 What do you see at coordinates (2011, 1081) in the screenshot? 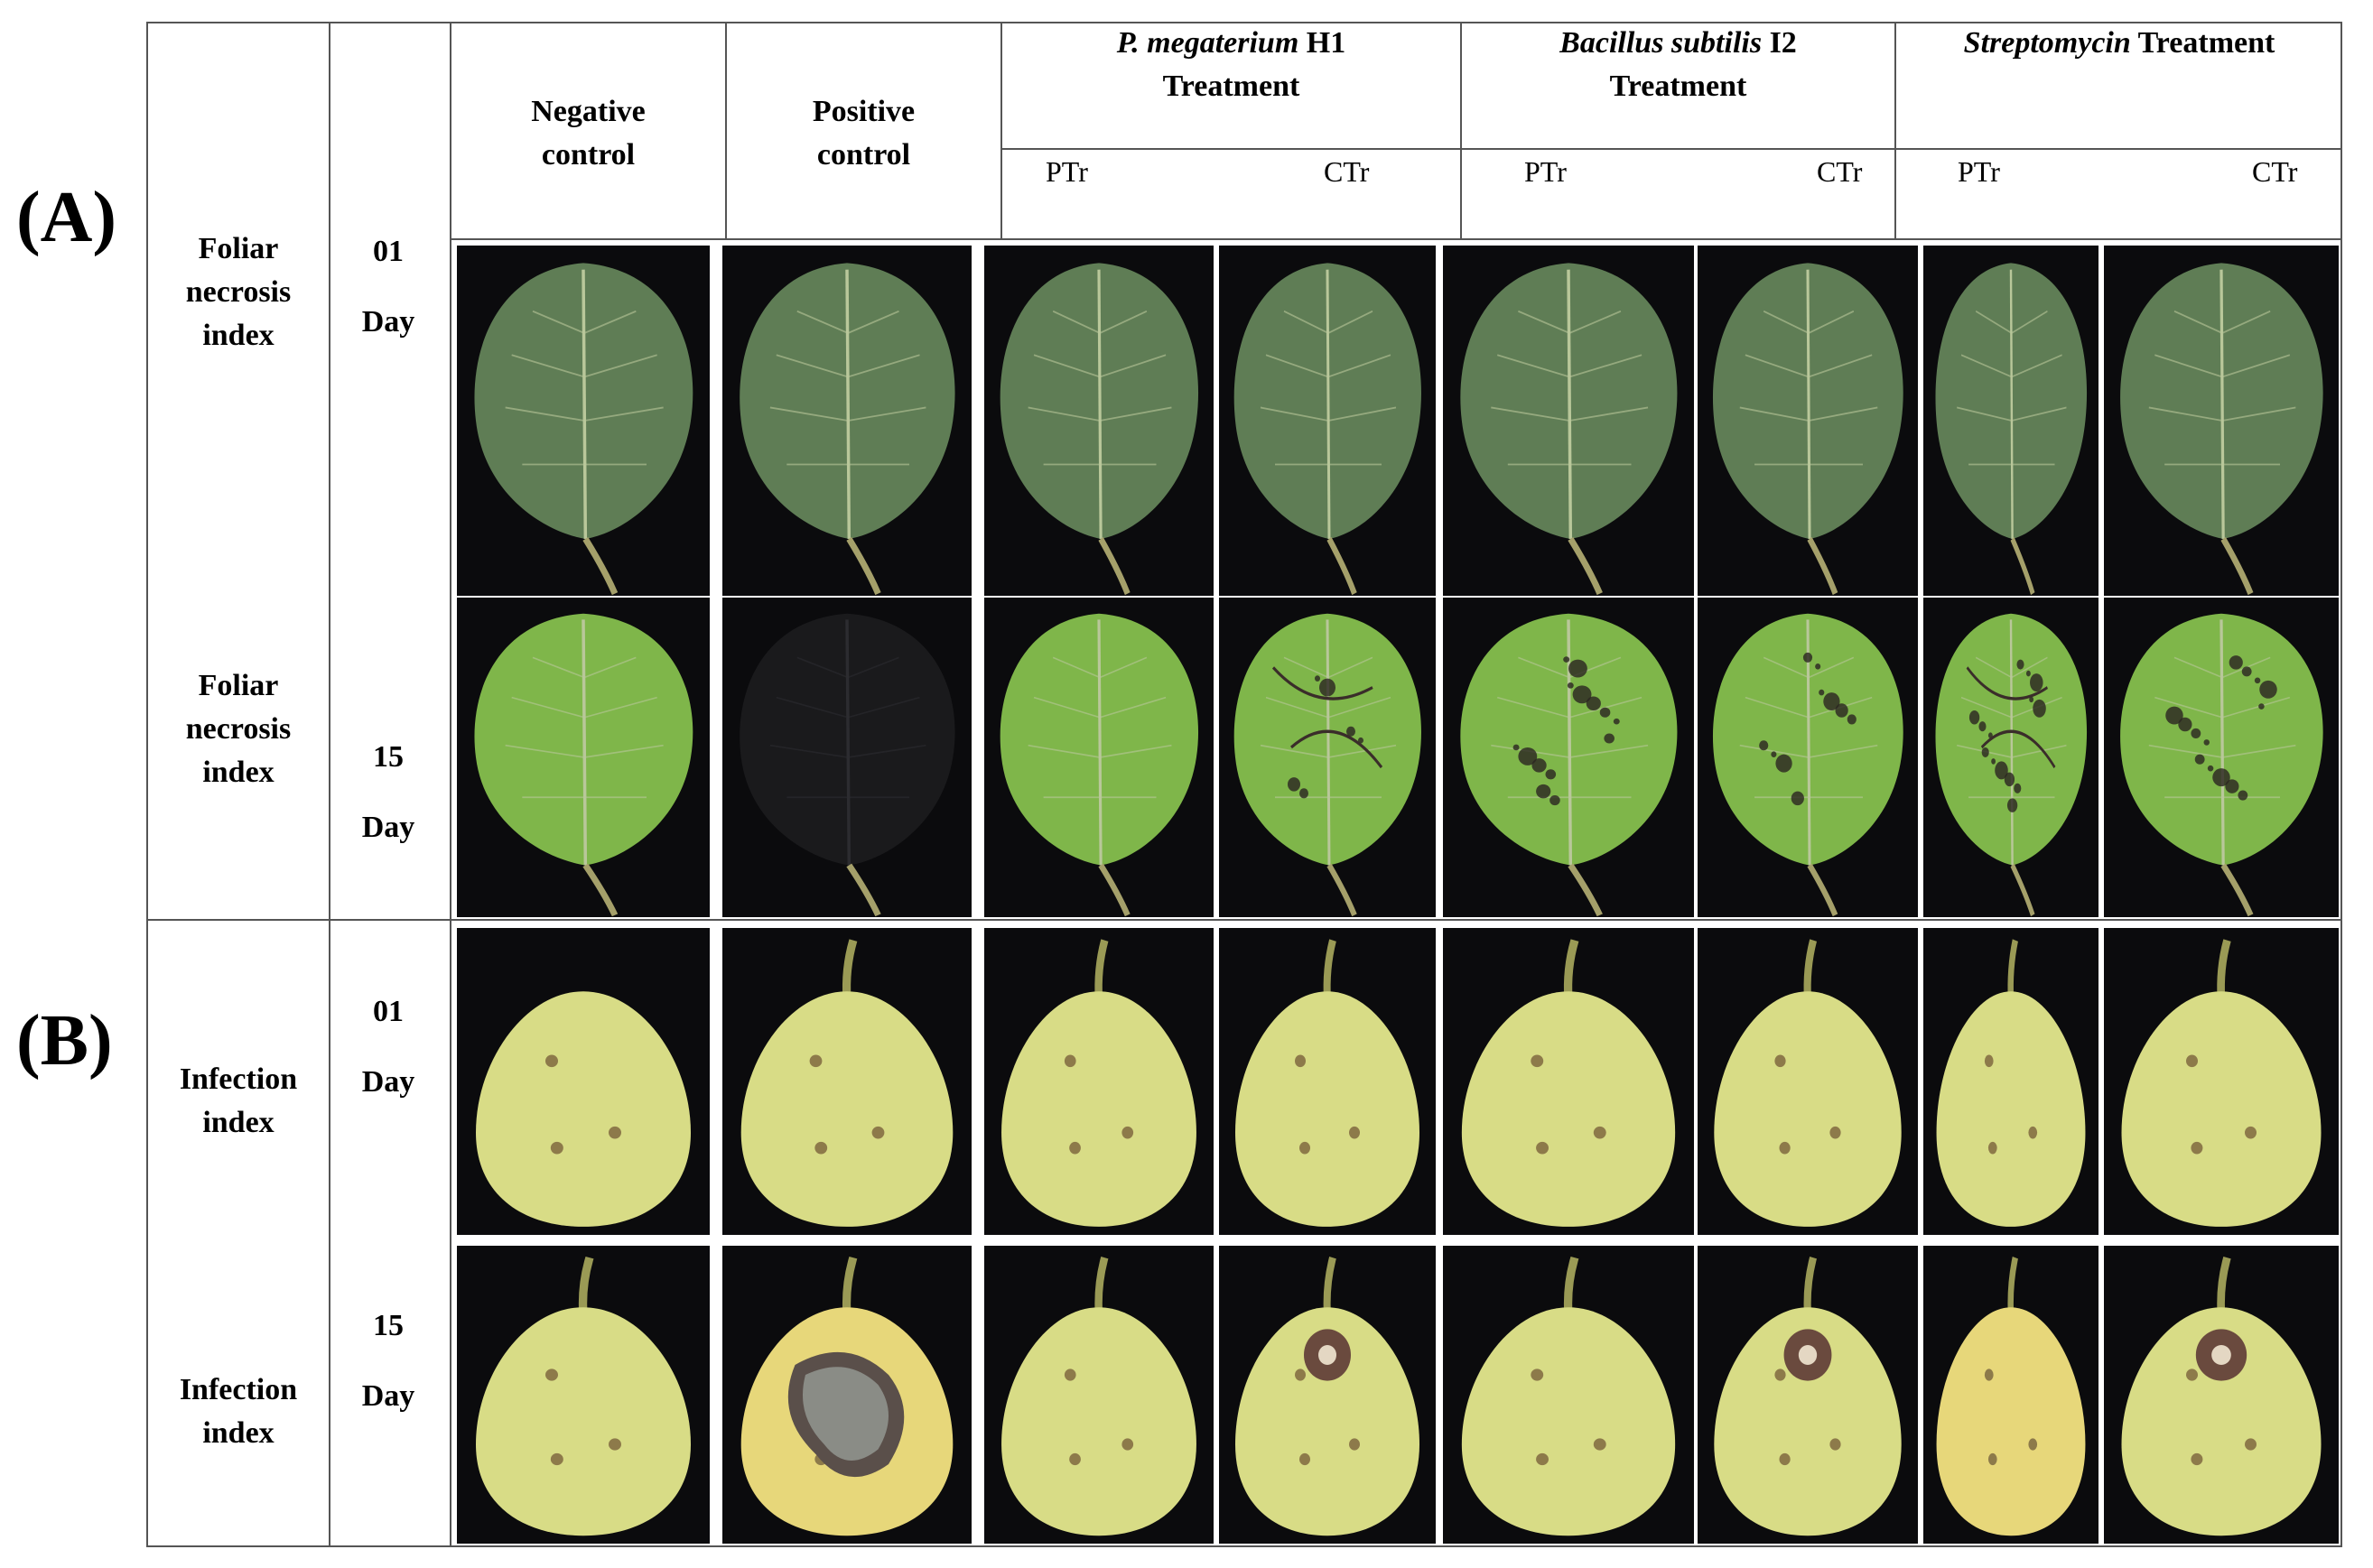
I see `photo-fruit-day1-strep-ptr` at bounding box center [2011, 1081].